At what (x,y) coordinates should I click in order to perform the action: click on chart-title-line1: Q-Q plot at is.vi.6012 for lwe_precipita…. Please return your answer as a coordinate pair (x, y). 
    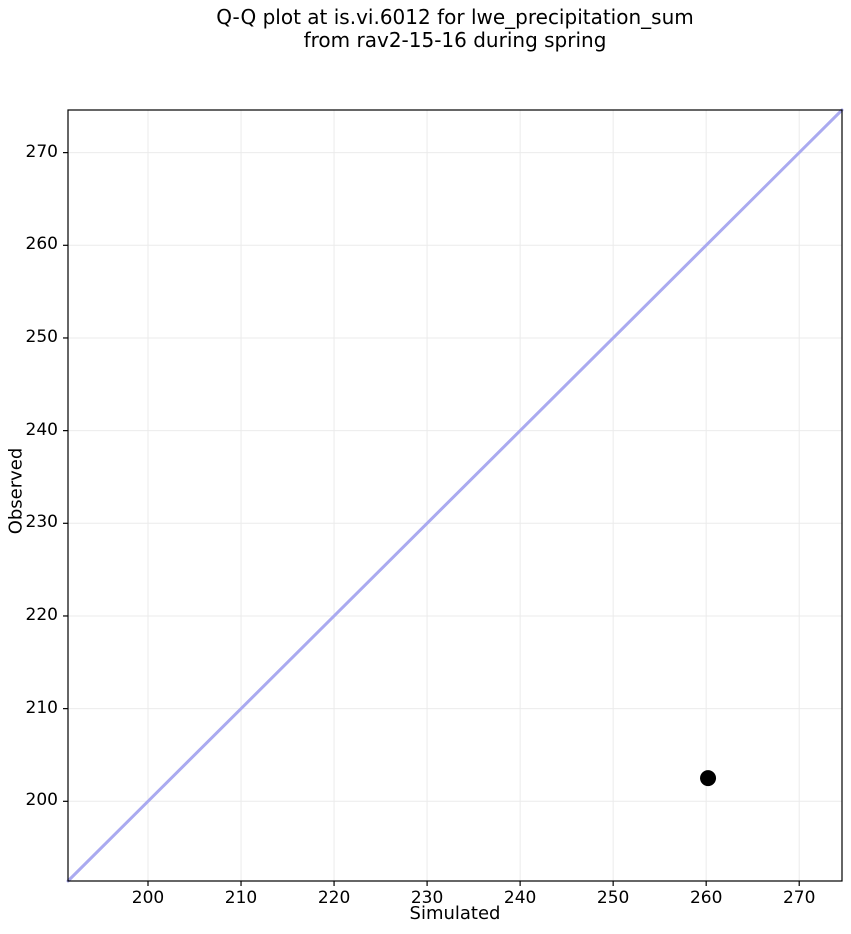
    Looking at the image, I should click on (455, 17).